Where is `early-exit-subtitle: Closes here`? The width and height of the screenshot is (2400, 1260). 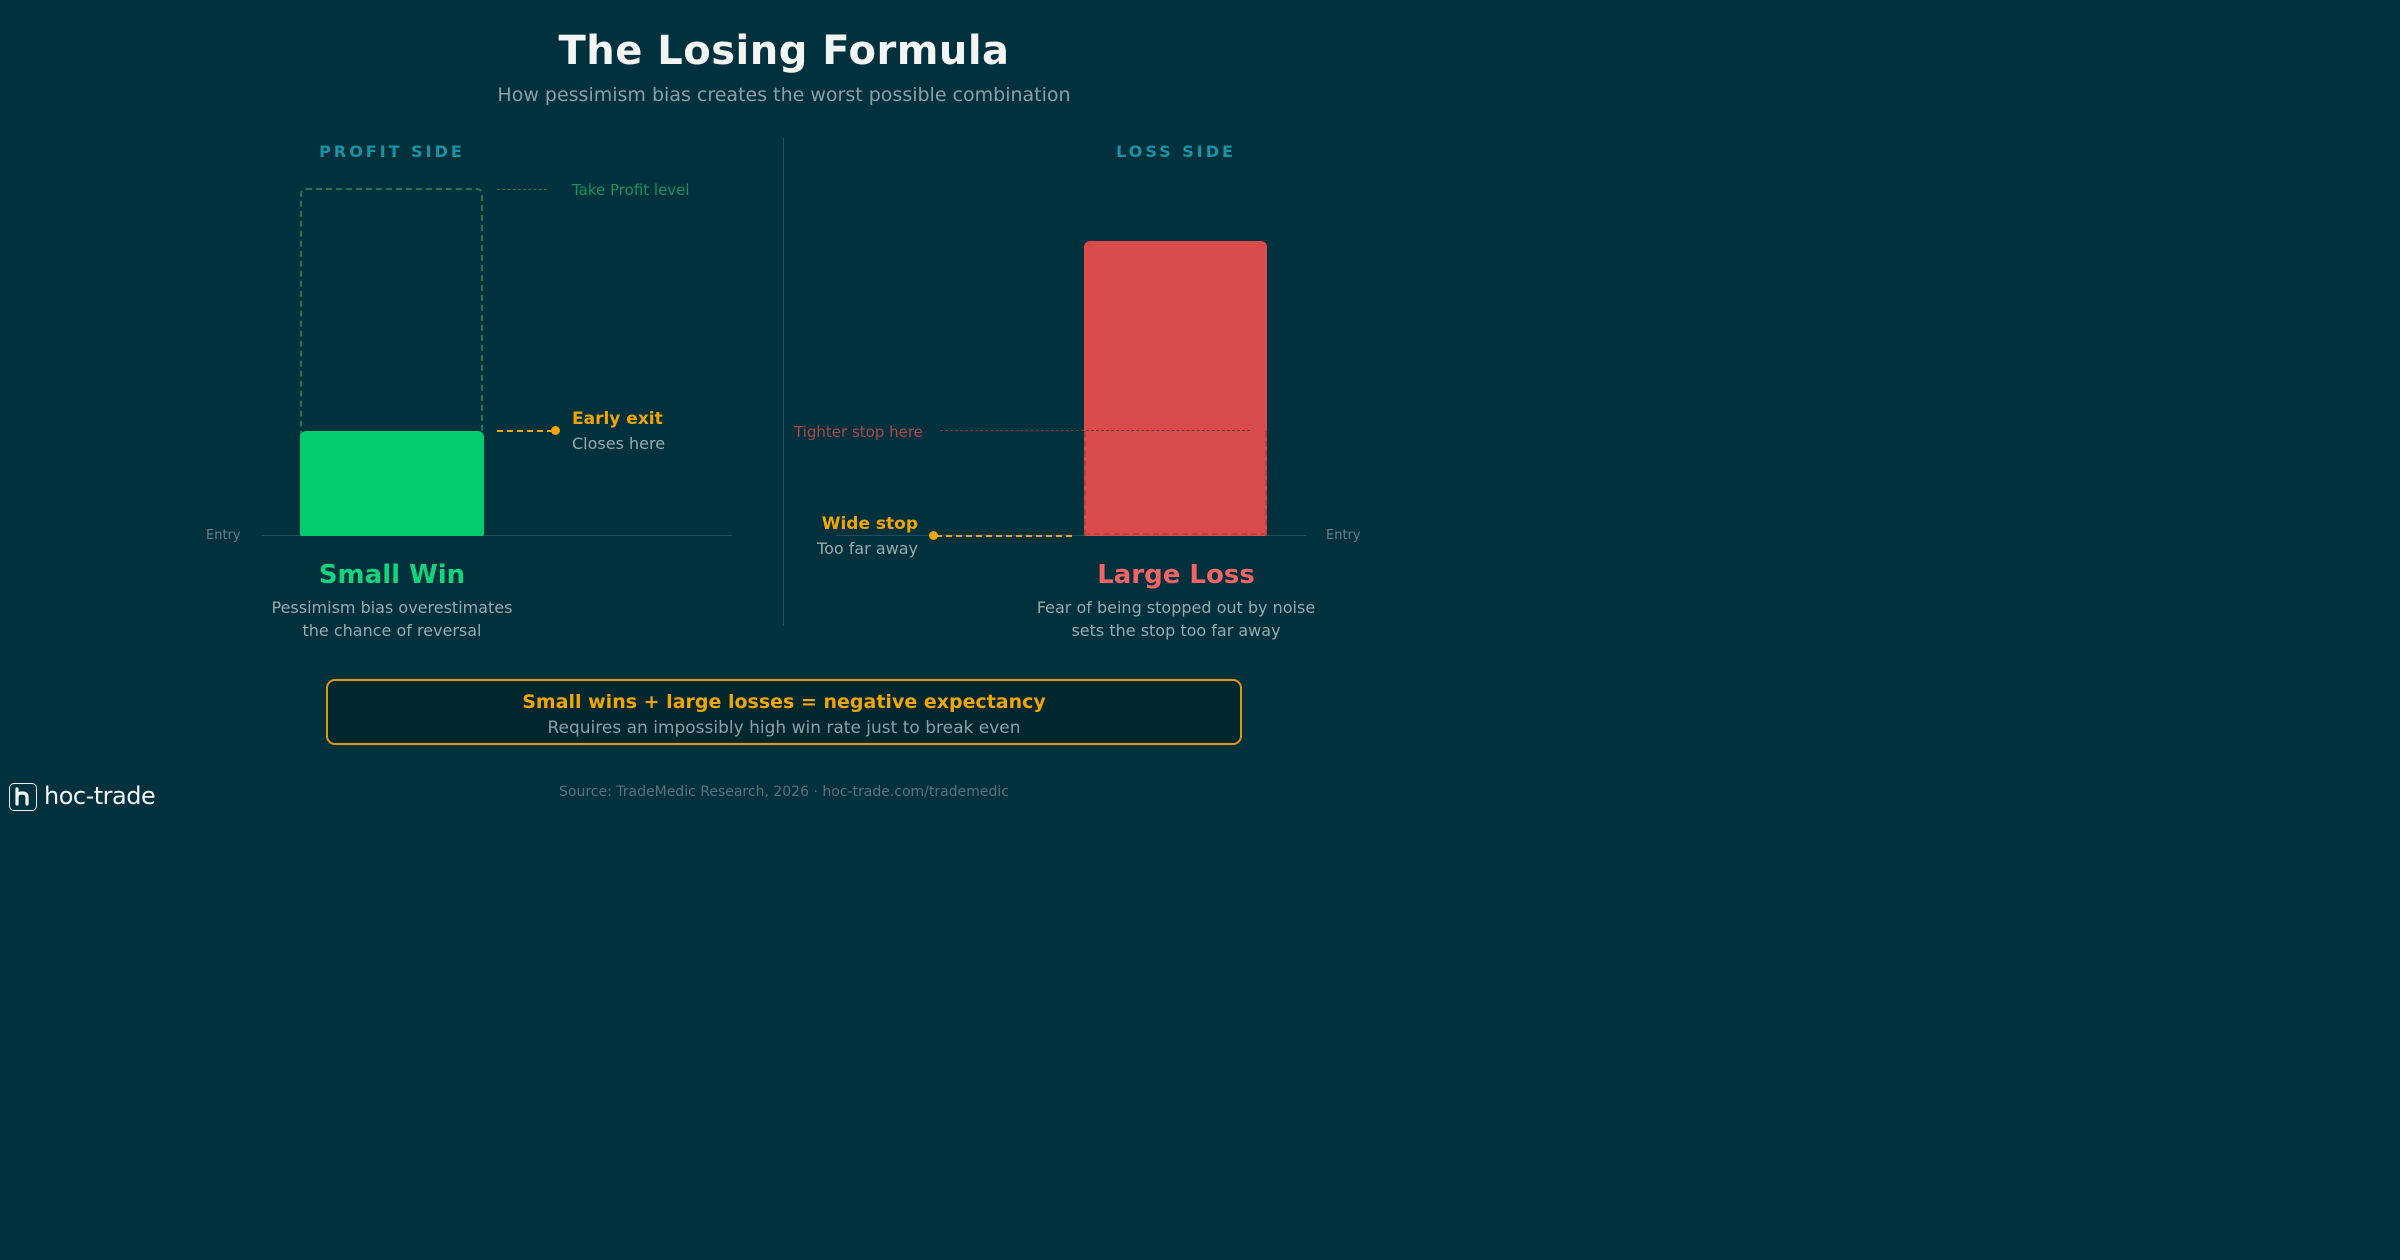 early-exit-subtitle: Closes here is located at coordinates (619, 443).